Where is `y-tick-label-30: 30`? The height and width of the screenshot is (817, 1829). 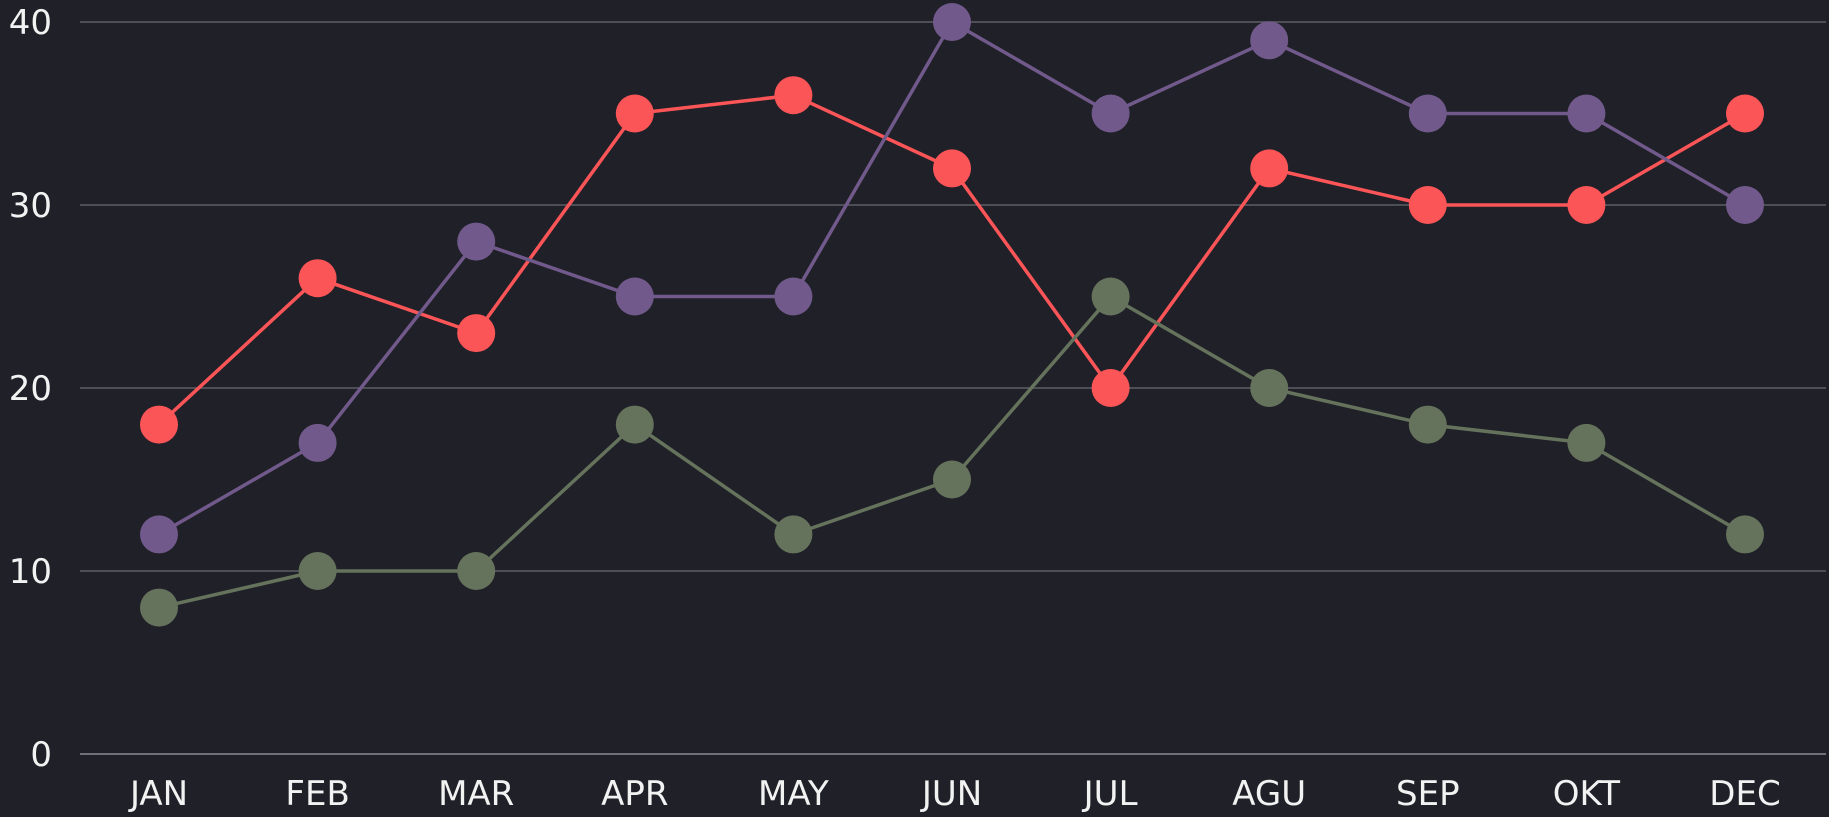 y-tick-label-30: 30 is located at coordinates (30, 206).